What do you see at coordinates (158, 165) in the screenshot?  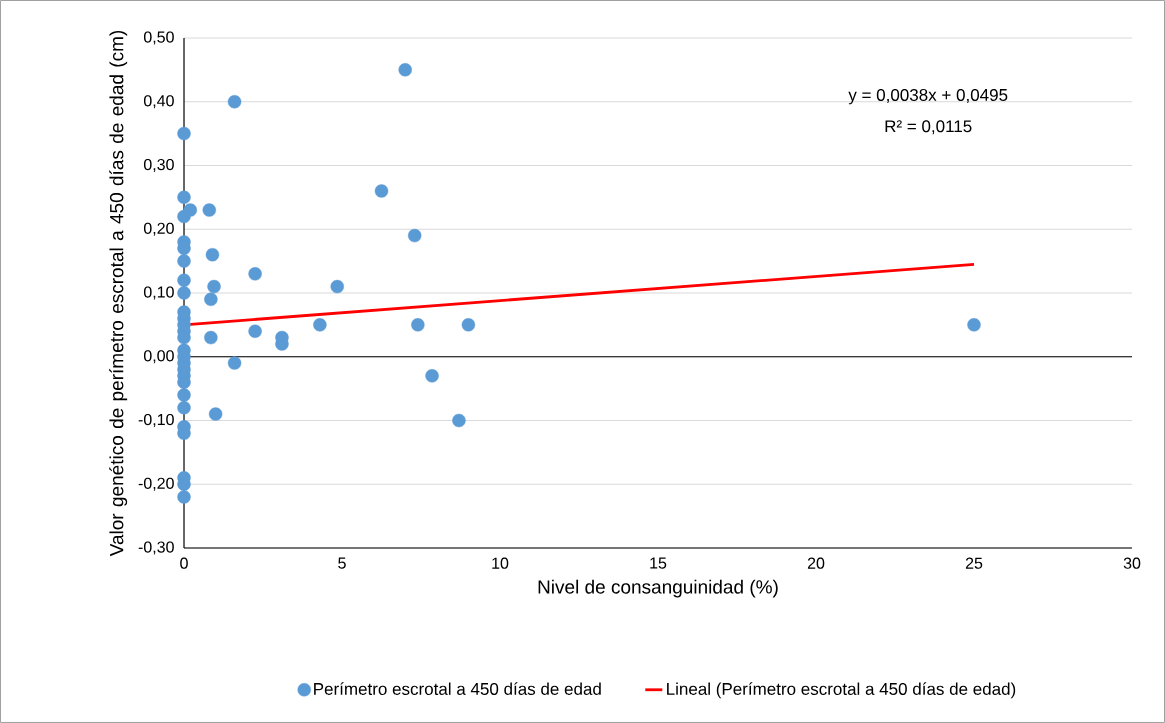 I see `y-tick-label: 0,30` at bounding box center [158, 165].